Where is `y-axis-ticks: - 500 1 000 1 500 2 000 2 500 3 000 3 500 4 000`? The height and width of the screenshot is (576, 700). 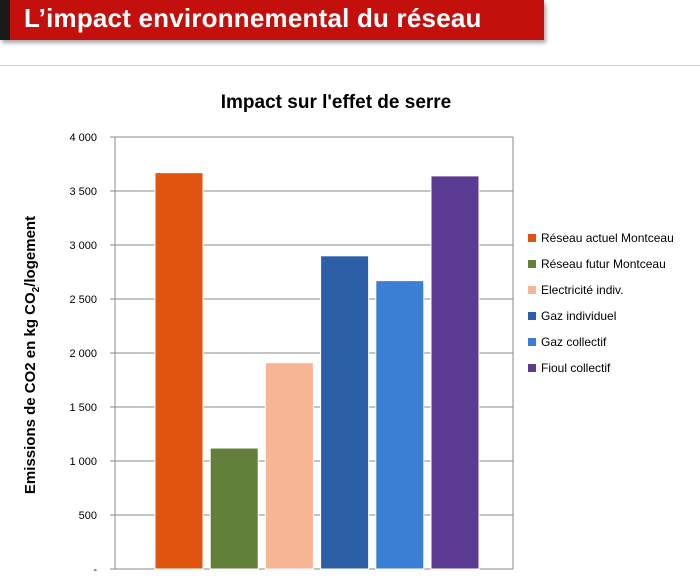 y-axis-ticks: - 500 1 000 1 500 2 000 2 500 3 000 3 500 4 000 is located at coordinates (83, 354).